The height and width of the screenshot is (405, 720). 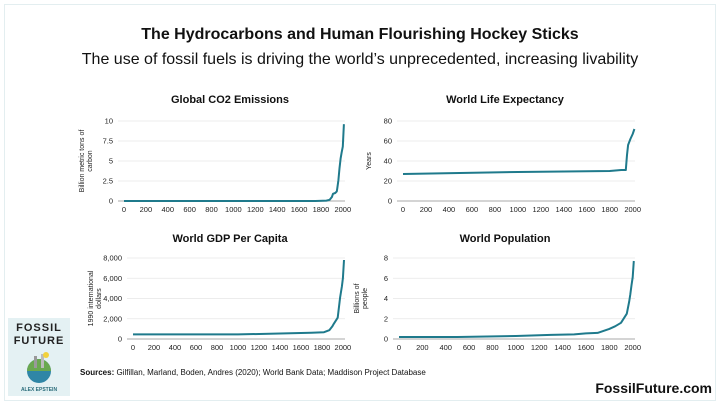 I want to click on chart-title: World Life Expectancy, so click(x=505, y=100).